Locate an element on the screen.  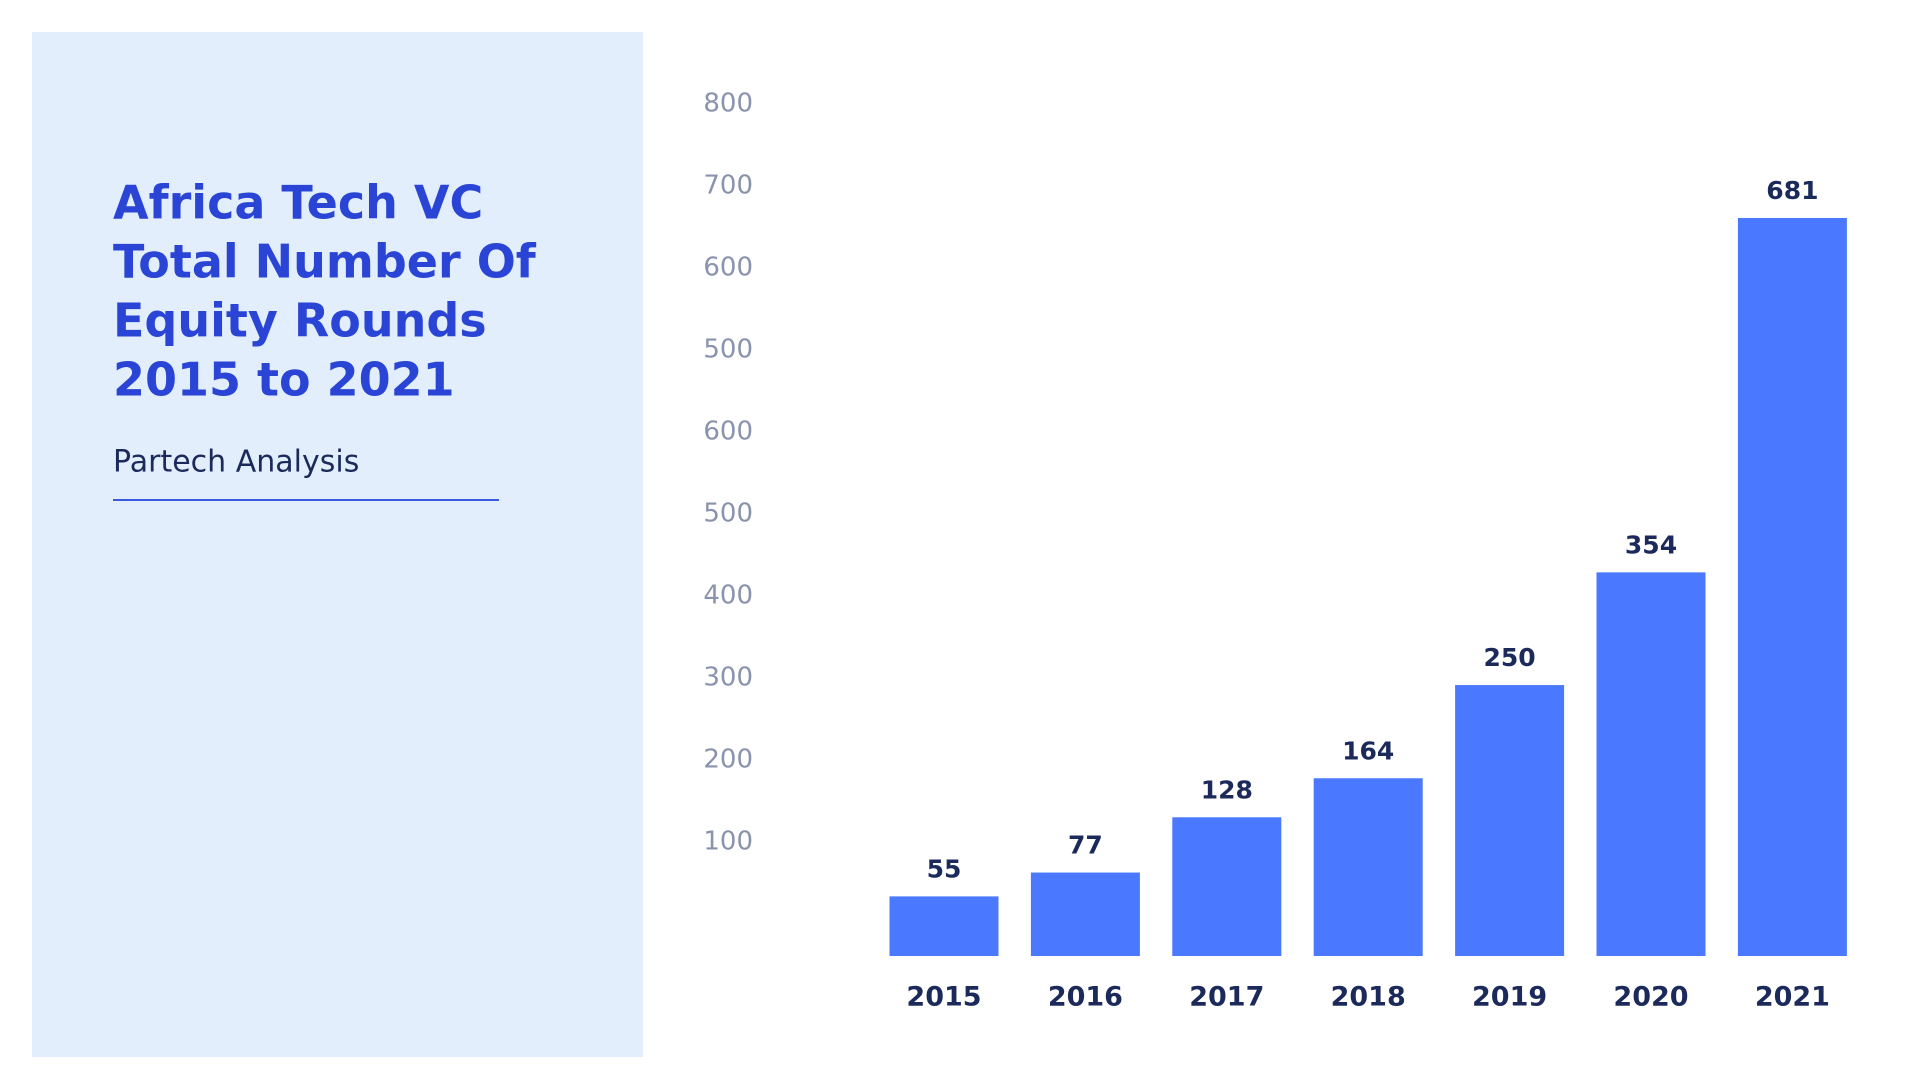
y-axis-label: 700 is located at coordinates (728, 186).